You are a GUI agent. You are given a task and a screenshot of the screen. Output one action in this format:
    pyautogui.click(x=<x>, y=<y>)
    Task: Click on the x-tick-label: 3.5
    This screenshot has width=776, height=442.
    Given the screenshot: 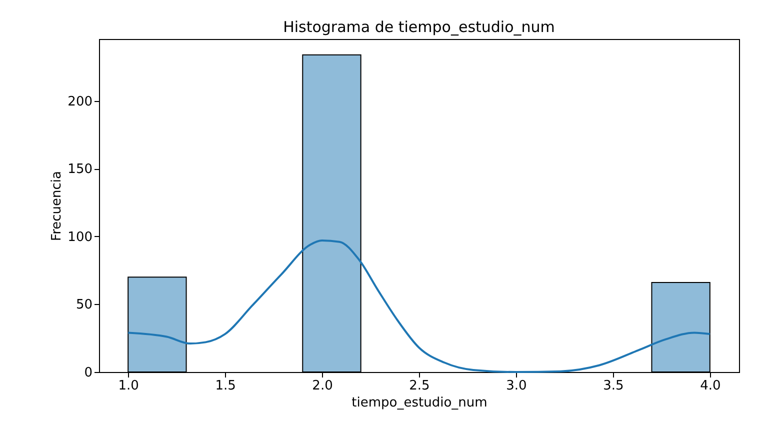 What is the action you would take?
    pyautogui.click(x=613, y=386)
    